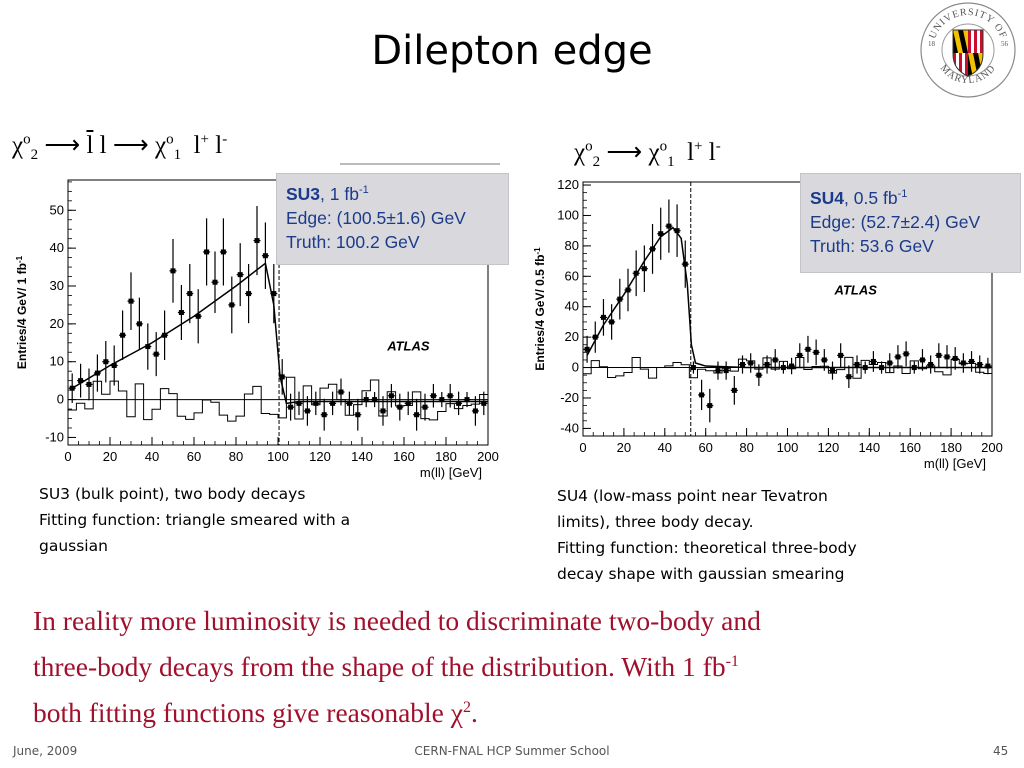  Describe the element at coordinates (57, 209) in the screenshot. I see `y-tick-label: 50` at that location.